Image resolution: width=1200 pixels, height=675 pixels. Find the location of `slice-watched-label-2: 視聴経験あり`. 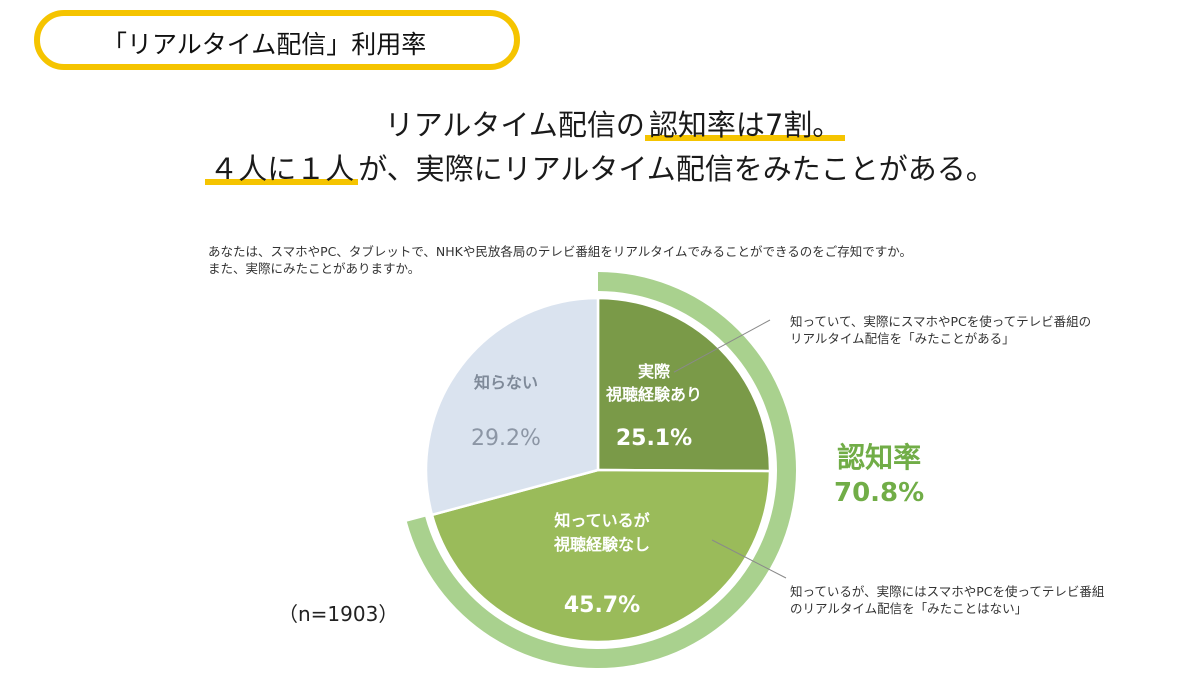

slice-watched-label-2: 視聴経験あり is located at coordinates (653, 394).